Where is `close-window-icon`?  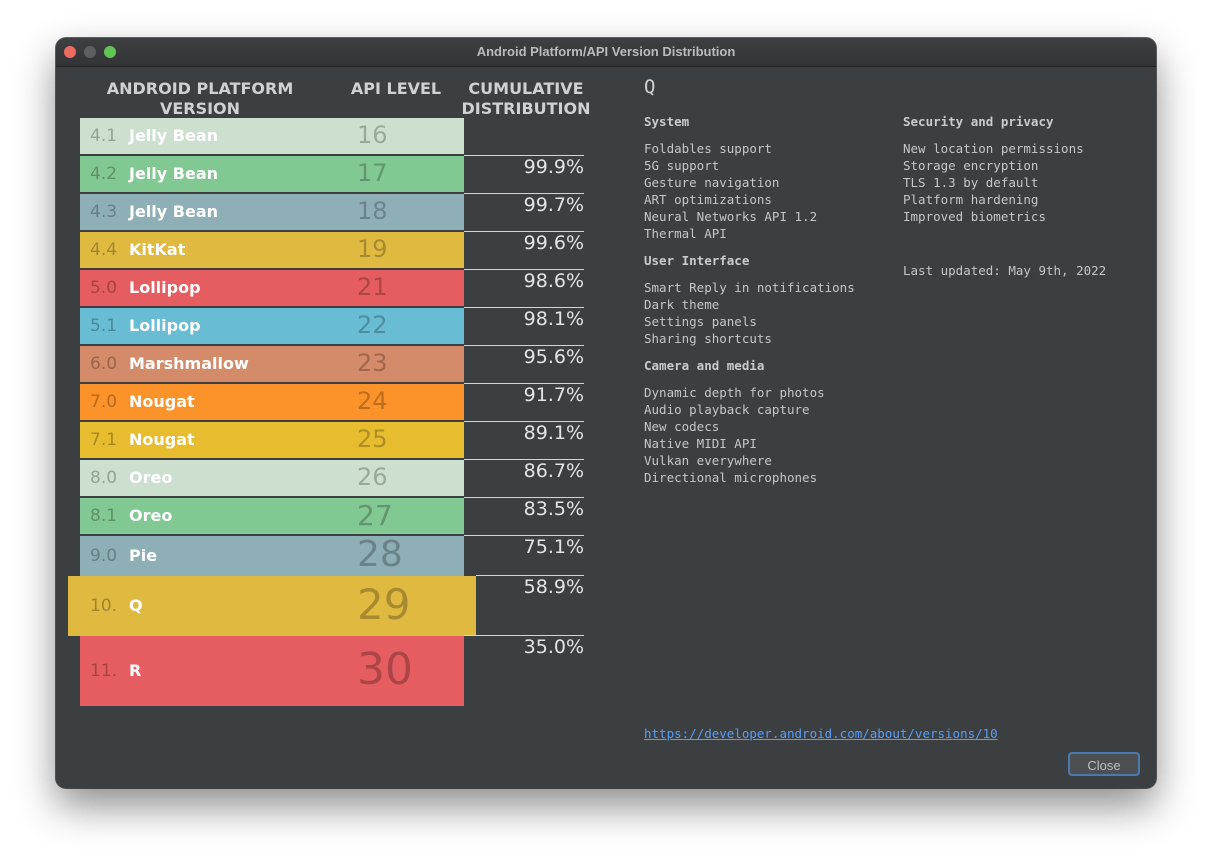 close-window-icon is located at coordinates (70, 52).